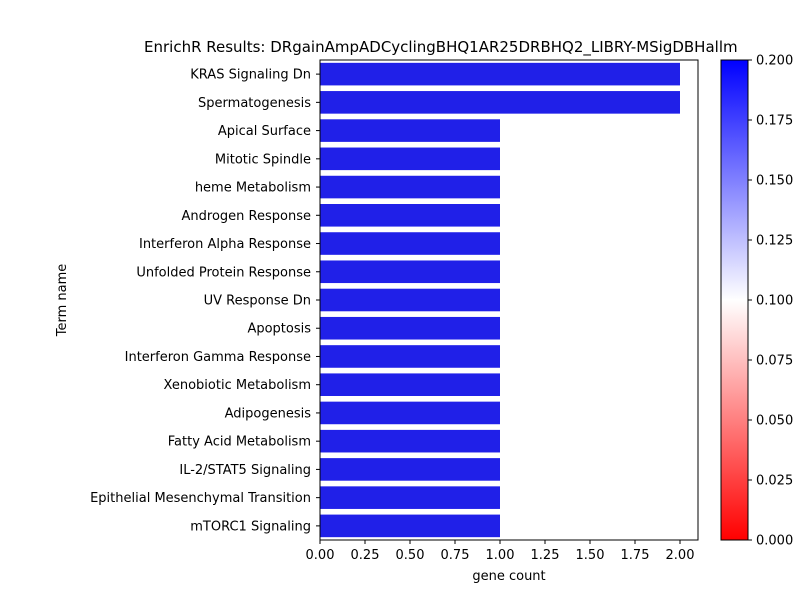 The image size is (800, 604). What do you see at coordinates (62, 301) in the screenshot?
I see `y-axis-label: Term name` at bounding box center [62, 301].